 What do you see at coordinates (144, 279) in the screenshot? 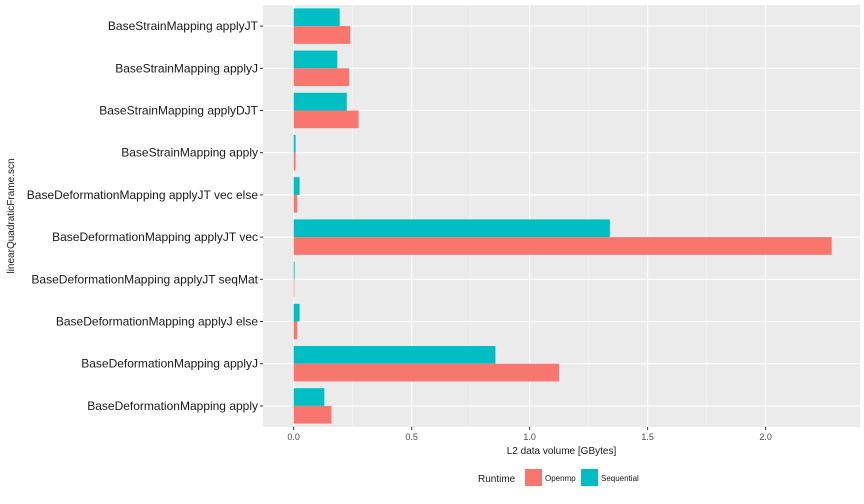
I see `y-tick-label: BaseDeformationMapping applyJT seqMat` at bounding box center [144, 279].